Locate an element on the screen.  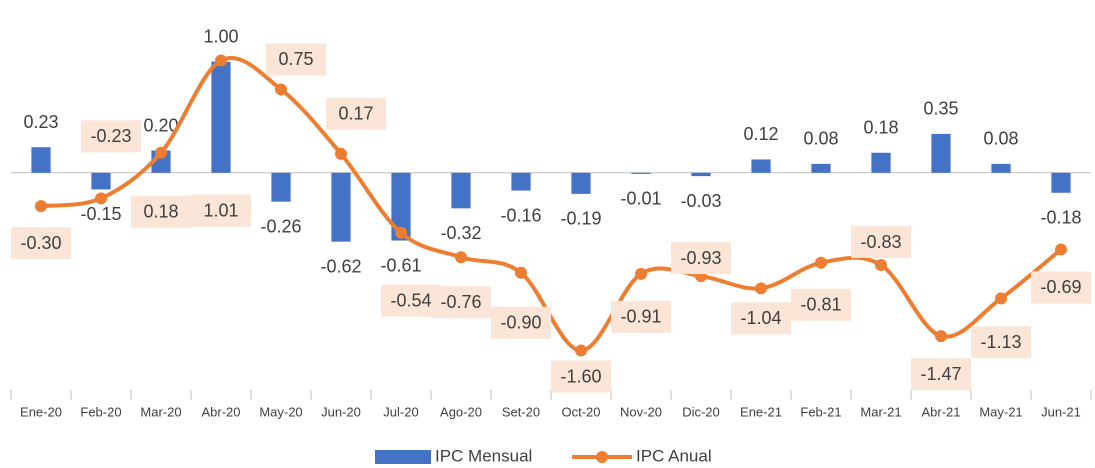
line-value-label-group: 0.18 is located at coordinates (161, 211).